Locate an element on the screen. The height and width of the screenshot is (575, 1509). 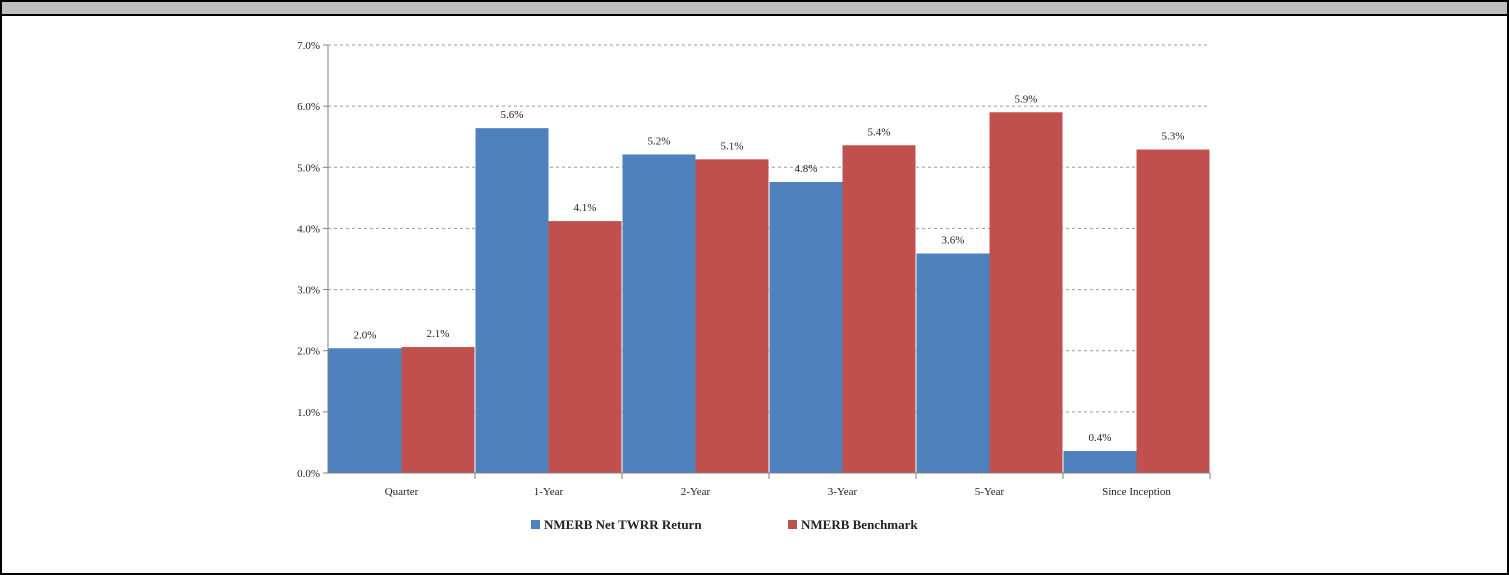
y-tick-label: 3.0% is located at coordinates (308, 291).